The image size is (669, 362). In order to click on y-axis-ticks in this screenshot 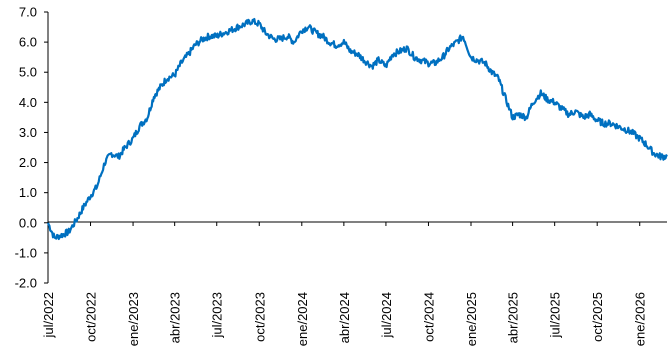, I will do `click(46, 147)`.